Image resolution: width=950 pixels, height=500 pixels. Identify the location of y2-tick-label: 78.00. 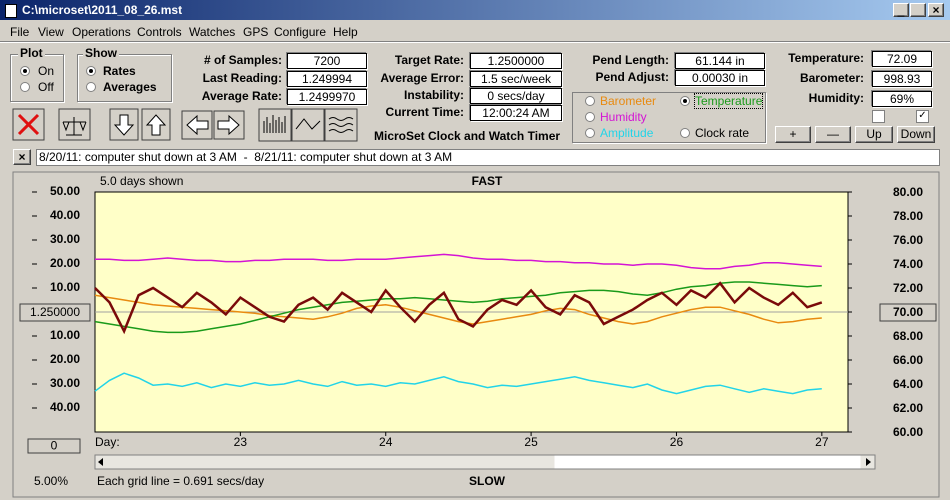
(908, 216).